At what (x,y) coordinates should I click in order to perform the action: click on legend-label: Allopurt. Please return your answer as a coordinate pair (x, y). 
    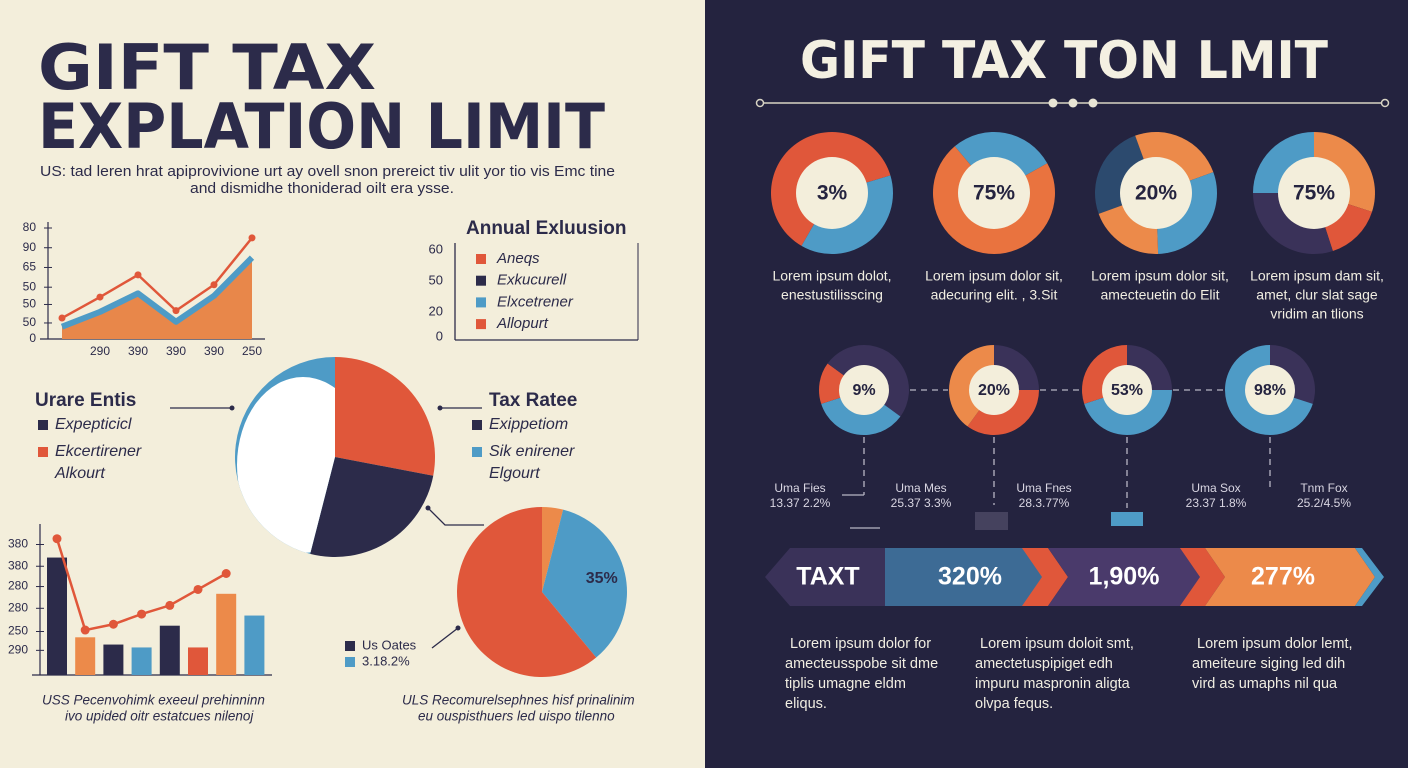
    Looking at the image, I should click on (522, 323).